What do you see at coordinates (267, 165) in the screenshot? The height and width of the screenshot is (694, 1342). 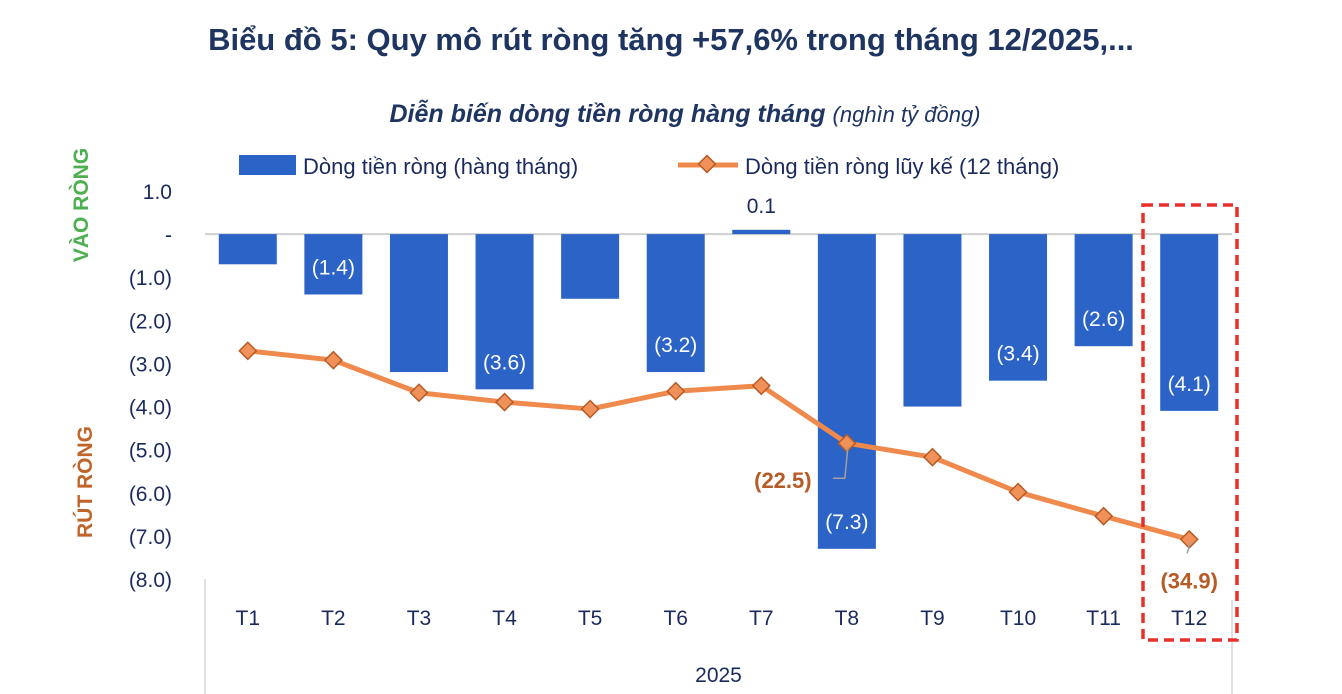 I see `legend-bar-swatch` at bounding box center [267, 165].